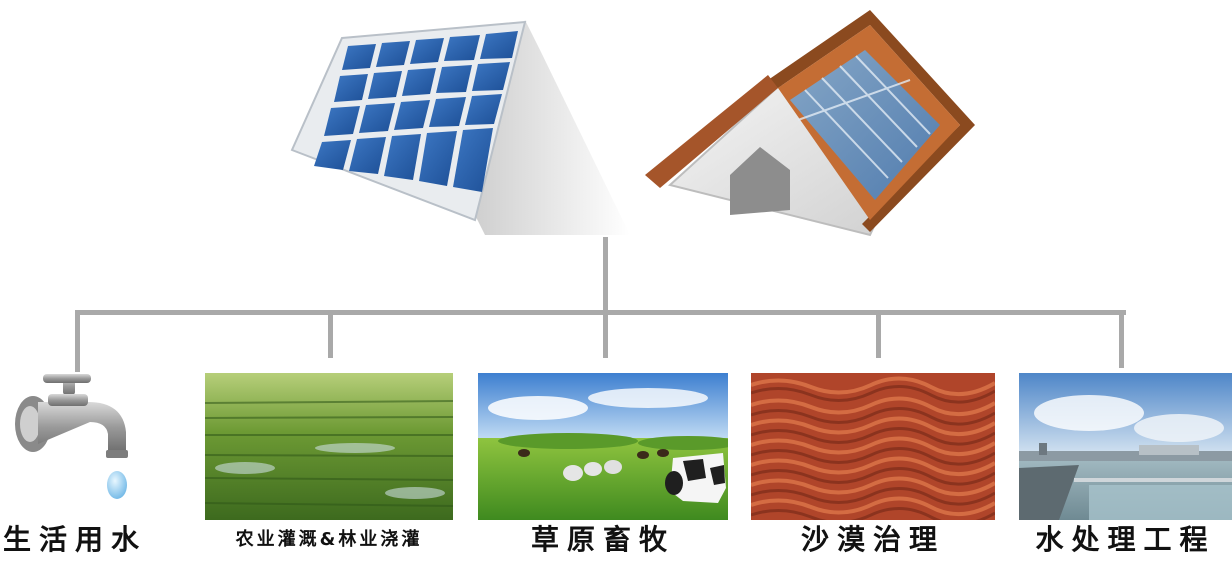  I want to click on trunk-connector, so click(605, 276).